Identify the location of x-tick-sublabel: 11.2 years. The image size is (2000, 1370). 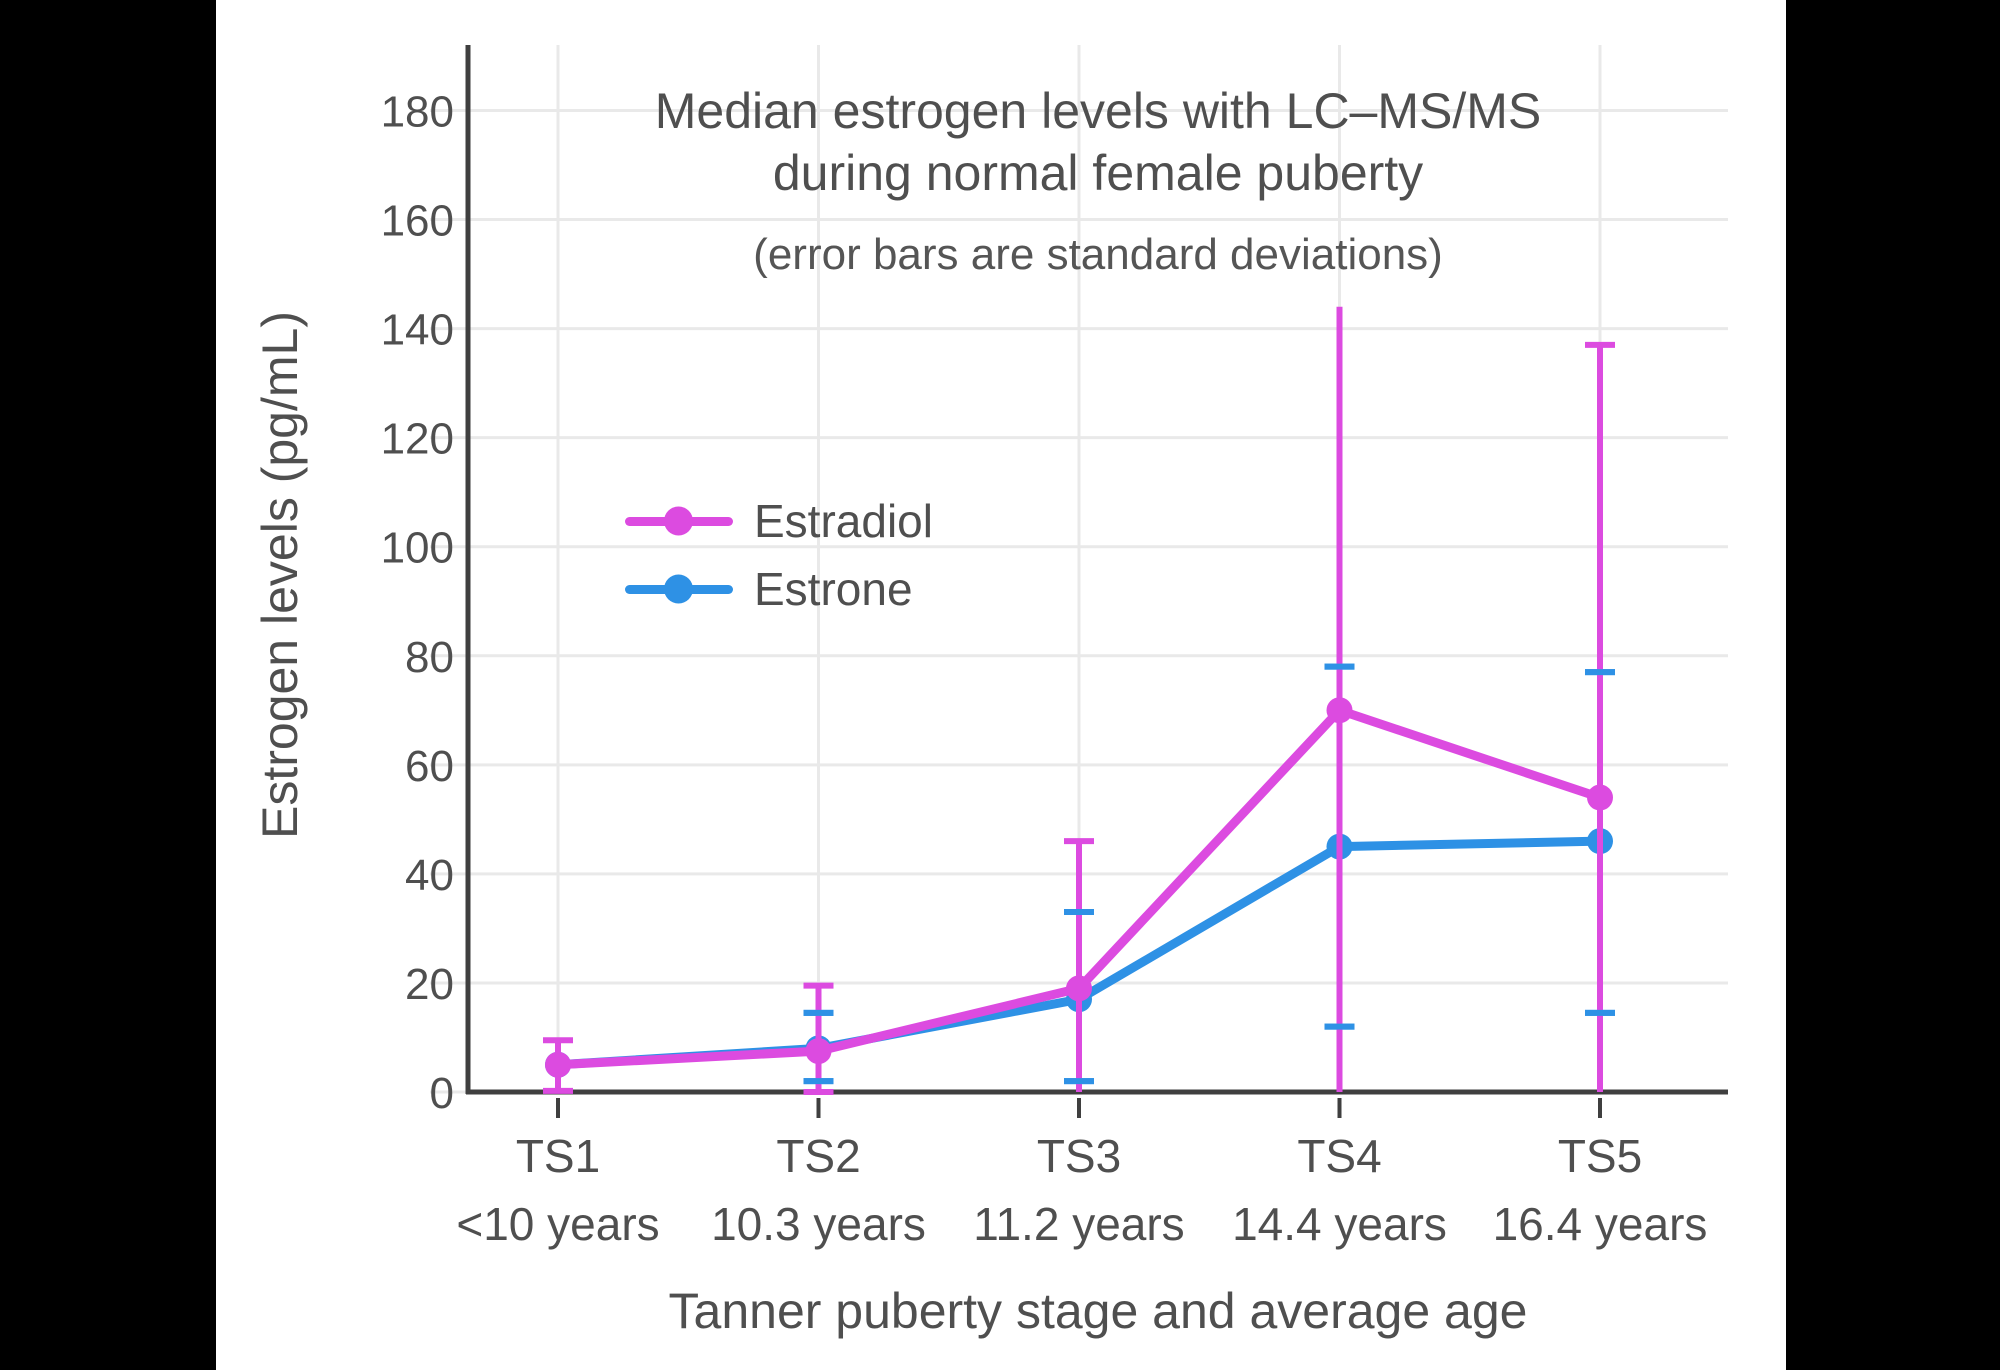
(1078, 1224).